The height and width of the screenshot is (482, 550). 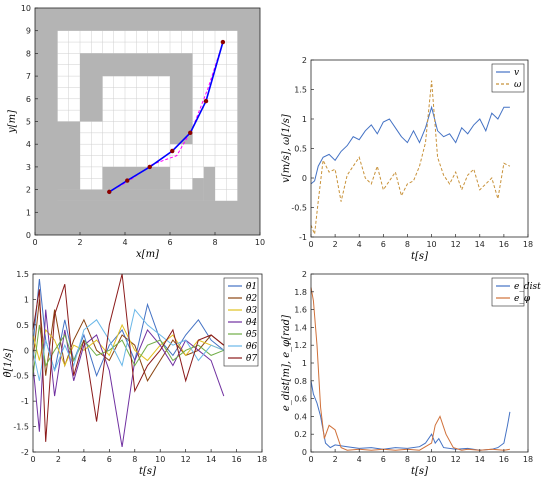 What do you see at coordinates (300, 292) in the screenshot?
I see `y-tick-label: 1.8` at bounding box center [300, 292].